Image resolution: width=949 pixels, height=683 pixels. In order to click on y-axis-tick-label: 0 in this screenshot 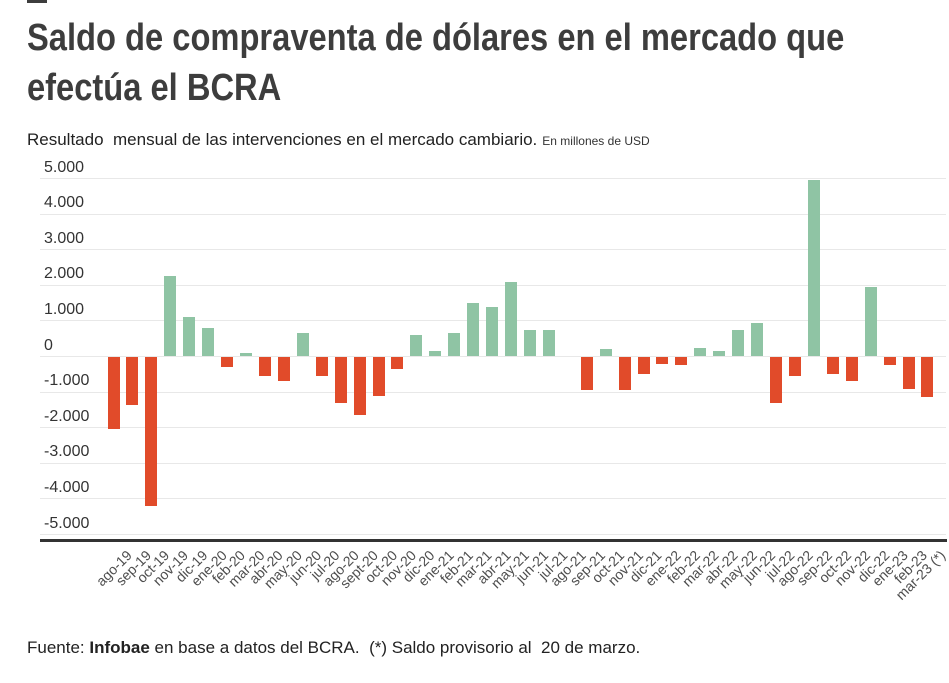, I will do `click(48, 345)`.